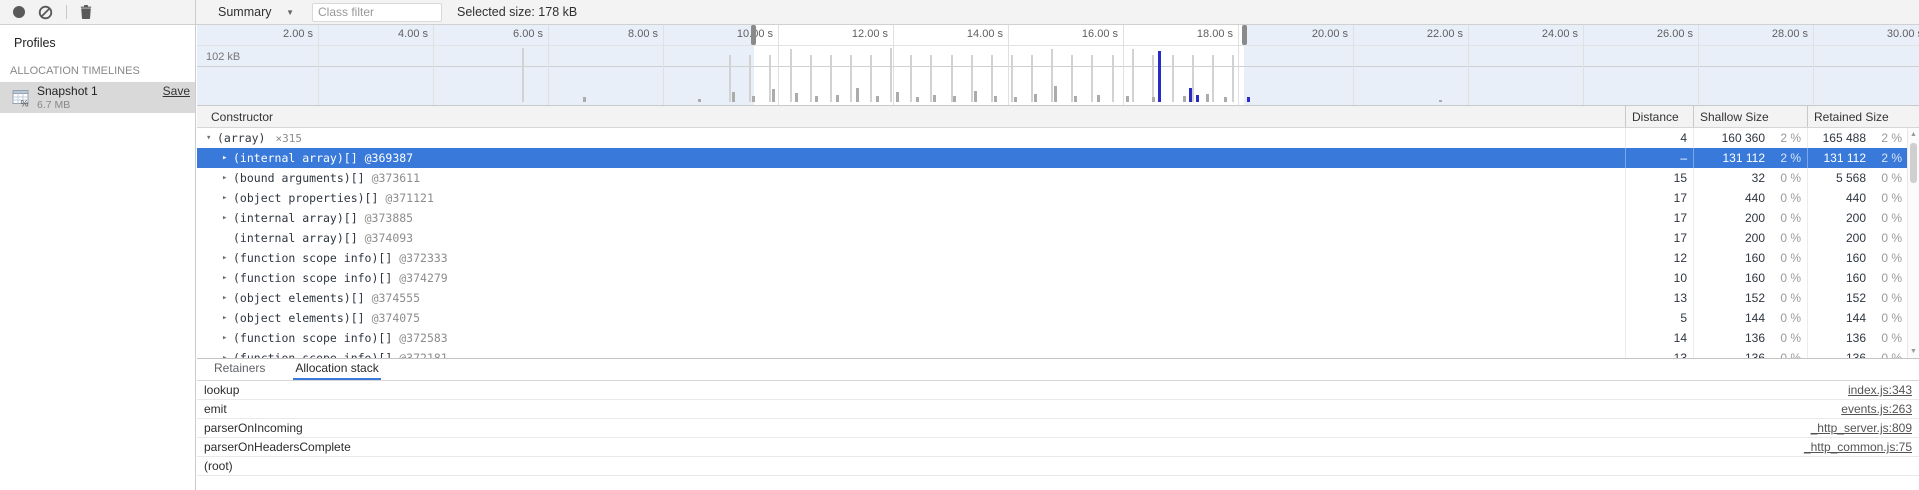  Describe the element at coordinates (242, 116) in the screenshot. I see `column-header-constructor: Constructor` at that location.